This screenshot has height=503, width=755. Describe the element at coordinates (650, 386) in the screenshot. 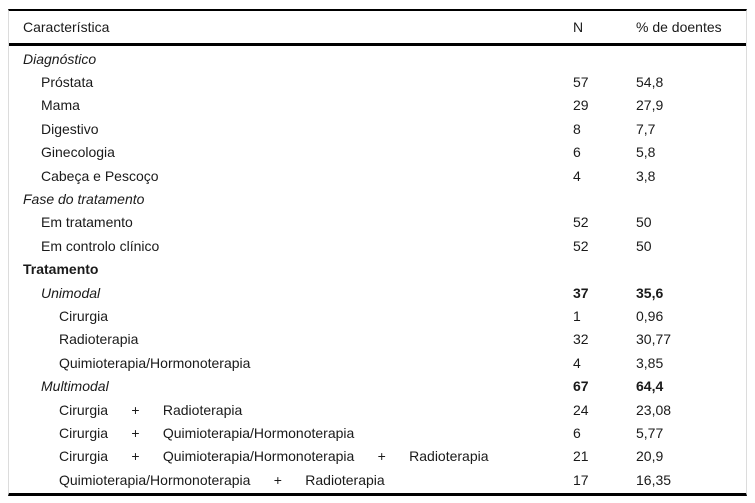

I see `row-pct: 64,4` at that location.